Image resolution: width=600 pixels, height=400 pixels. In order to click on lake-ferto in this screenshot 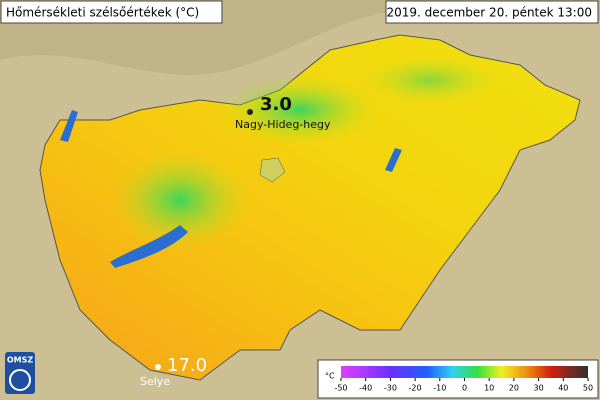, I will do `click(69, 126)`.